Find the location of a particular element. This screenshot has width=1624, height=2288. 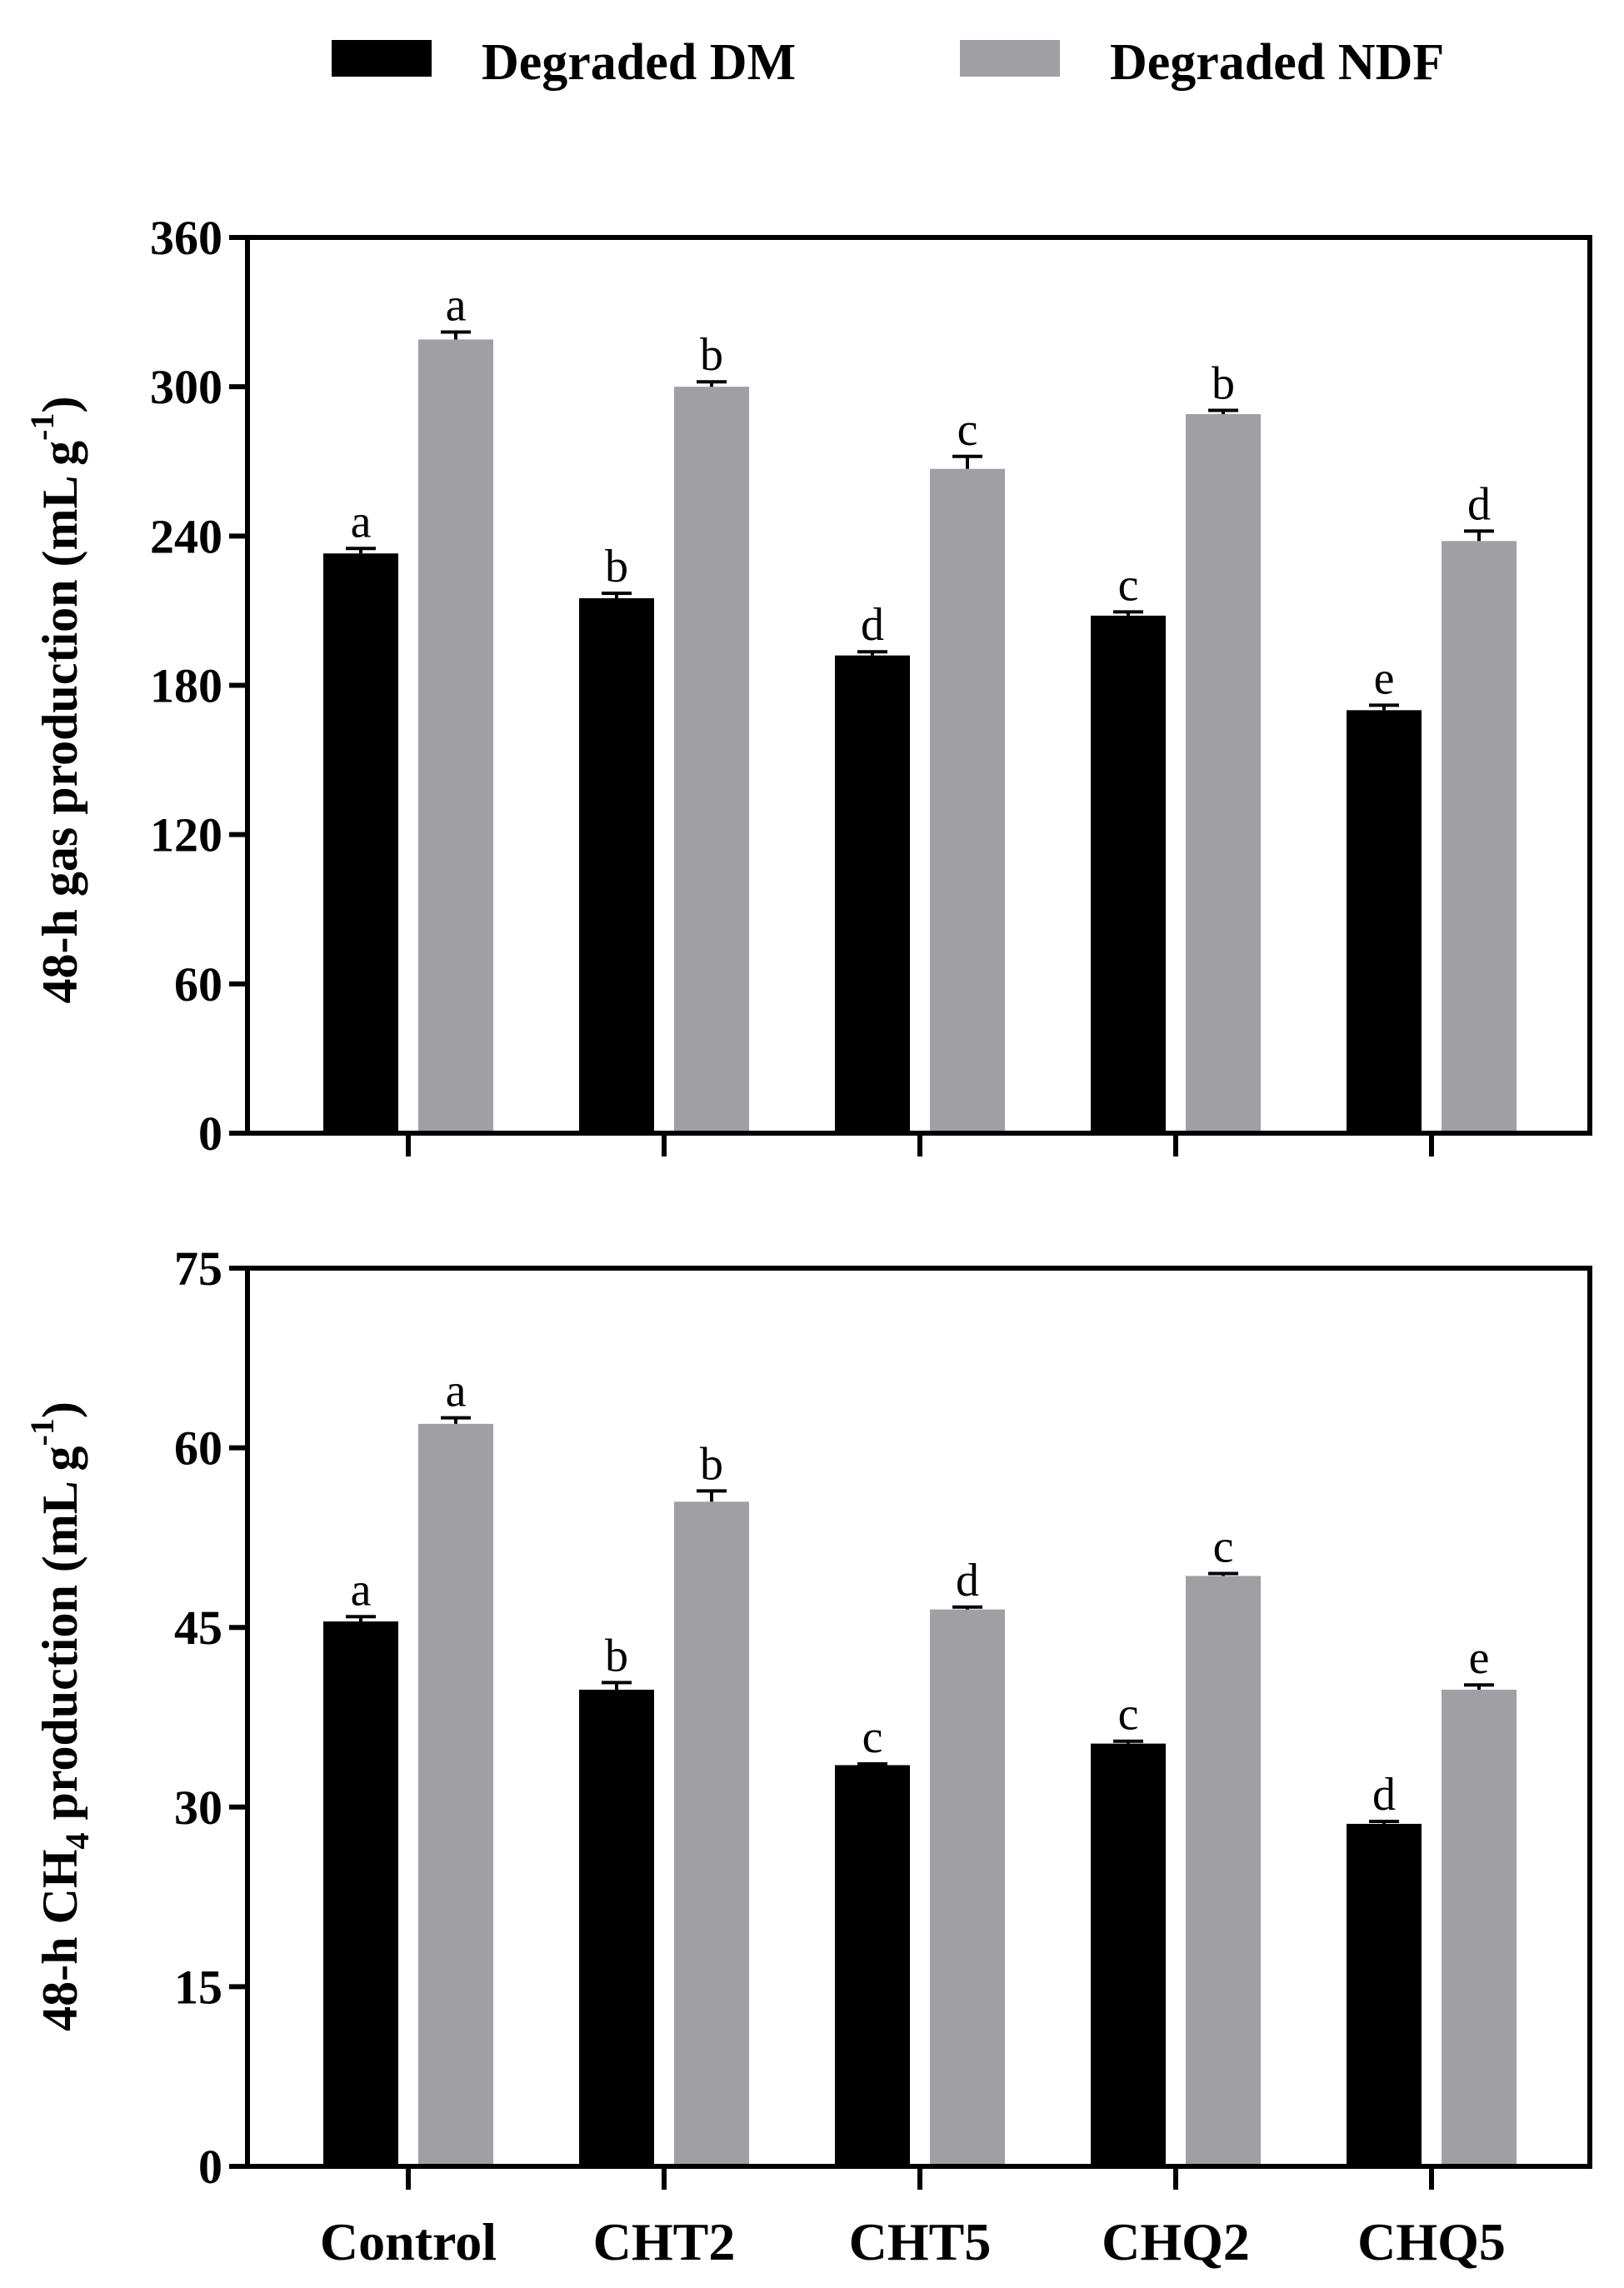

legend-swatch-dm is located at coordinates (382, 59).